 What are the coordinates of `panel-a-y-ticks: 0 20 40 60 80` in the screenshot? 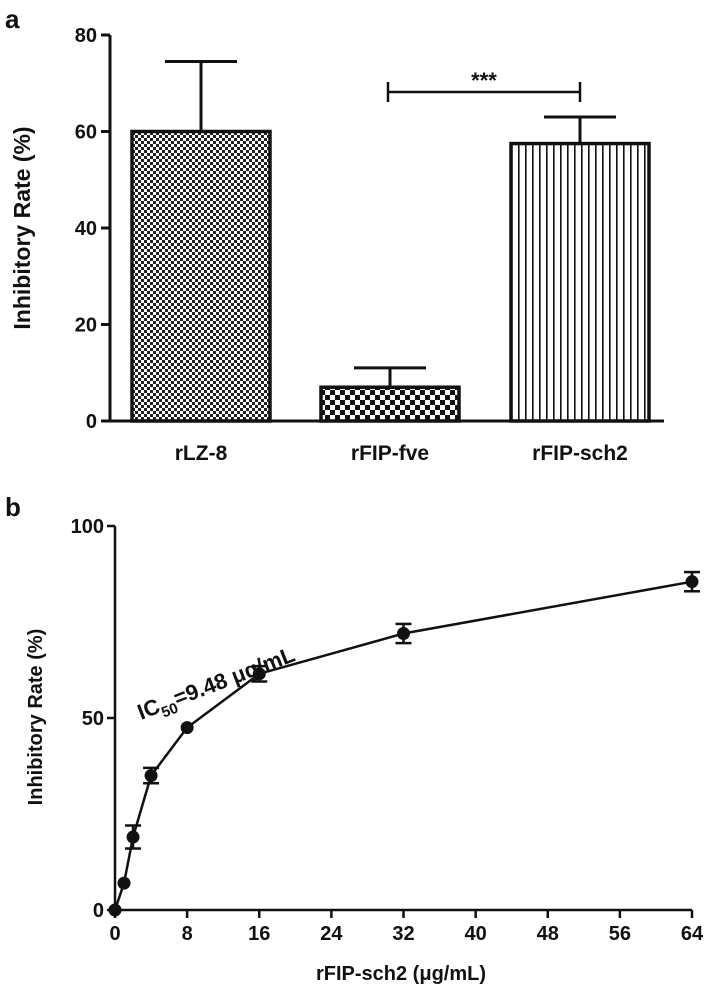 It's located at (92, 229).